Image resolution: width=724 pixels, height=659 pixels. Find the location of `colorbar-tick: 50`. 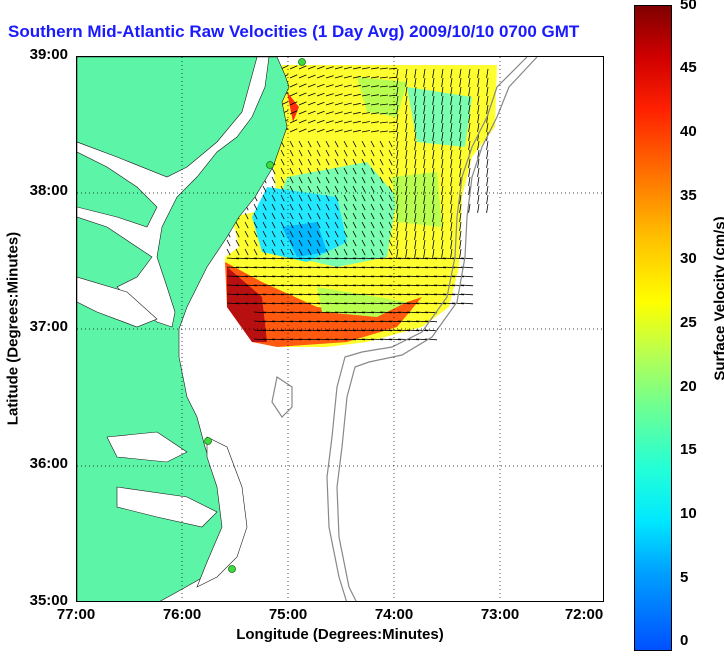

colorbar-tick: 50 is located at coordinates (688, 6).